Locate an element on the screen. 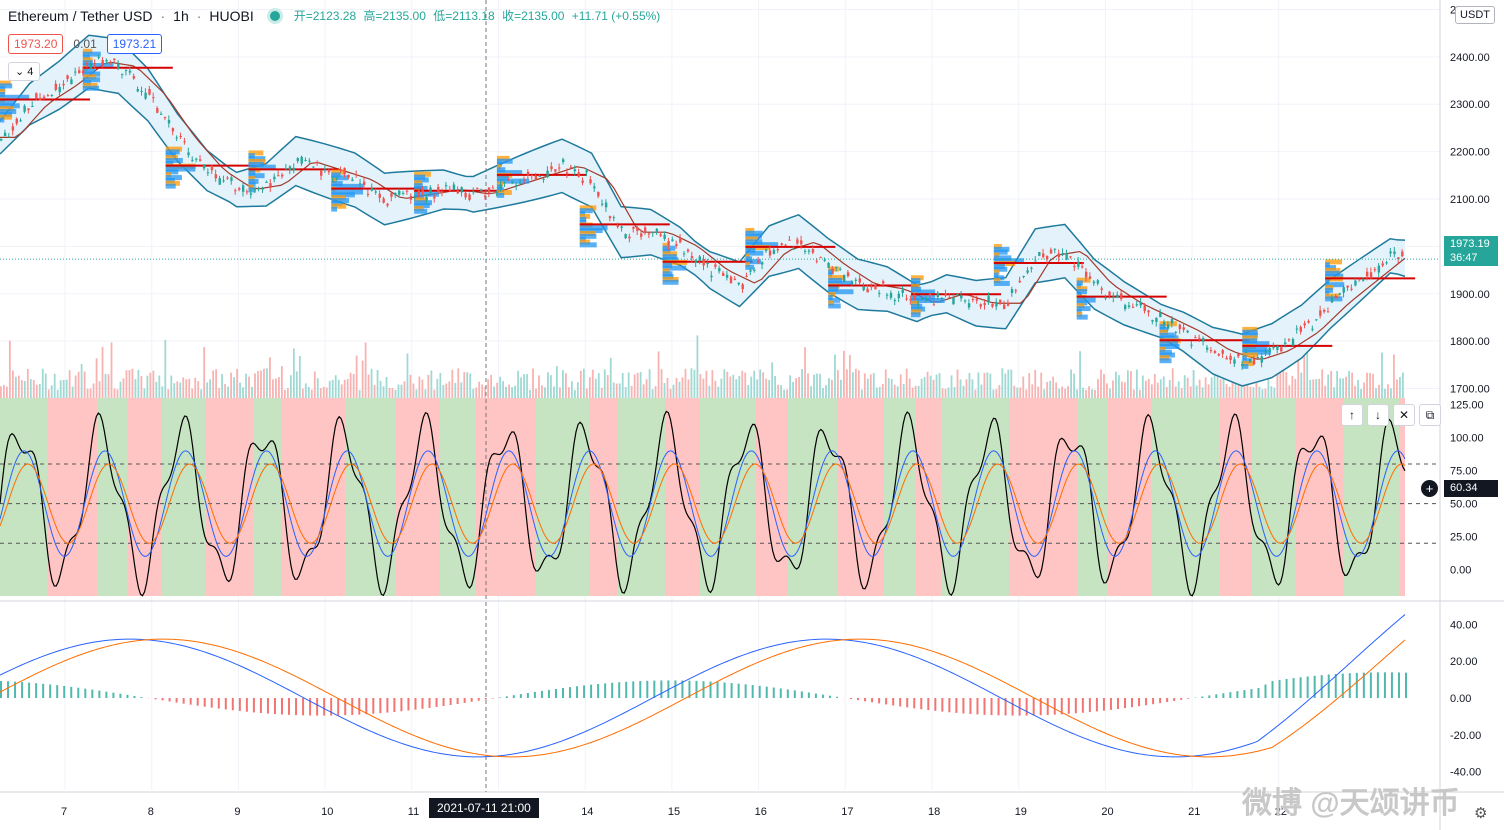 The height and width of the screenshot is (830, 1504). buy-button: 1973.21 is located at coordinates (134, 44).